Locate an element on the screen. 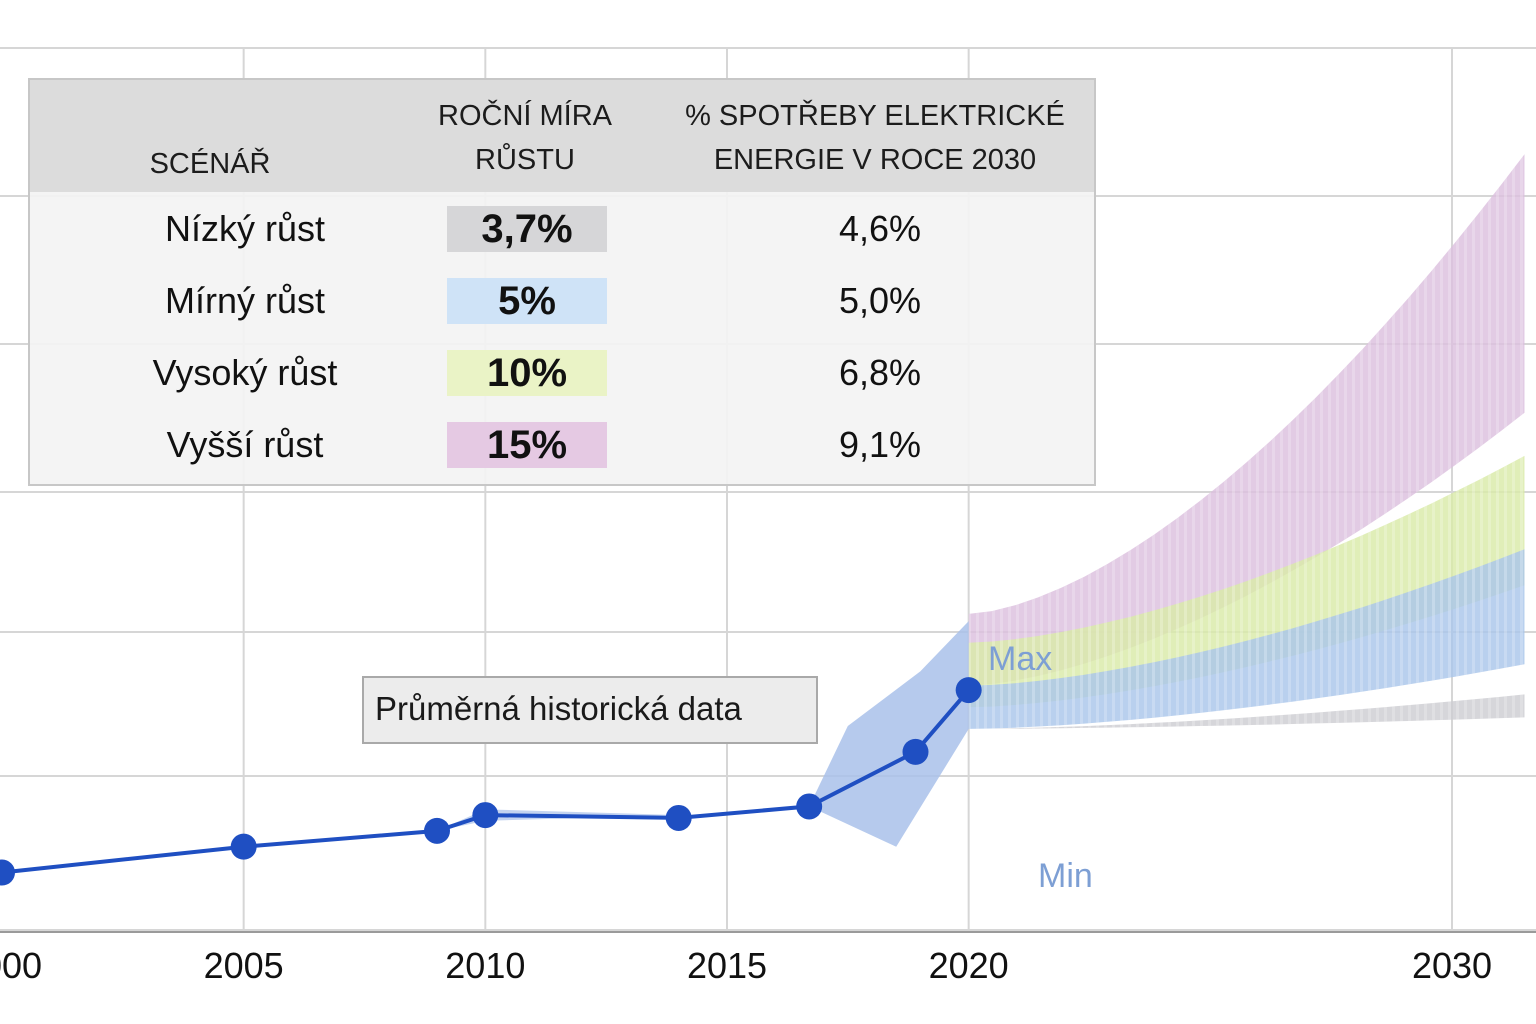  band-min-label: Min is located at coordinates (1065, 876).